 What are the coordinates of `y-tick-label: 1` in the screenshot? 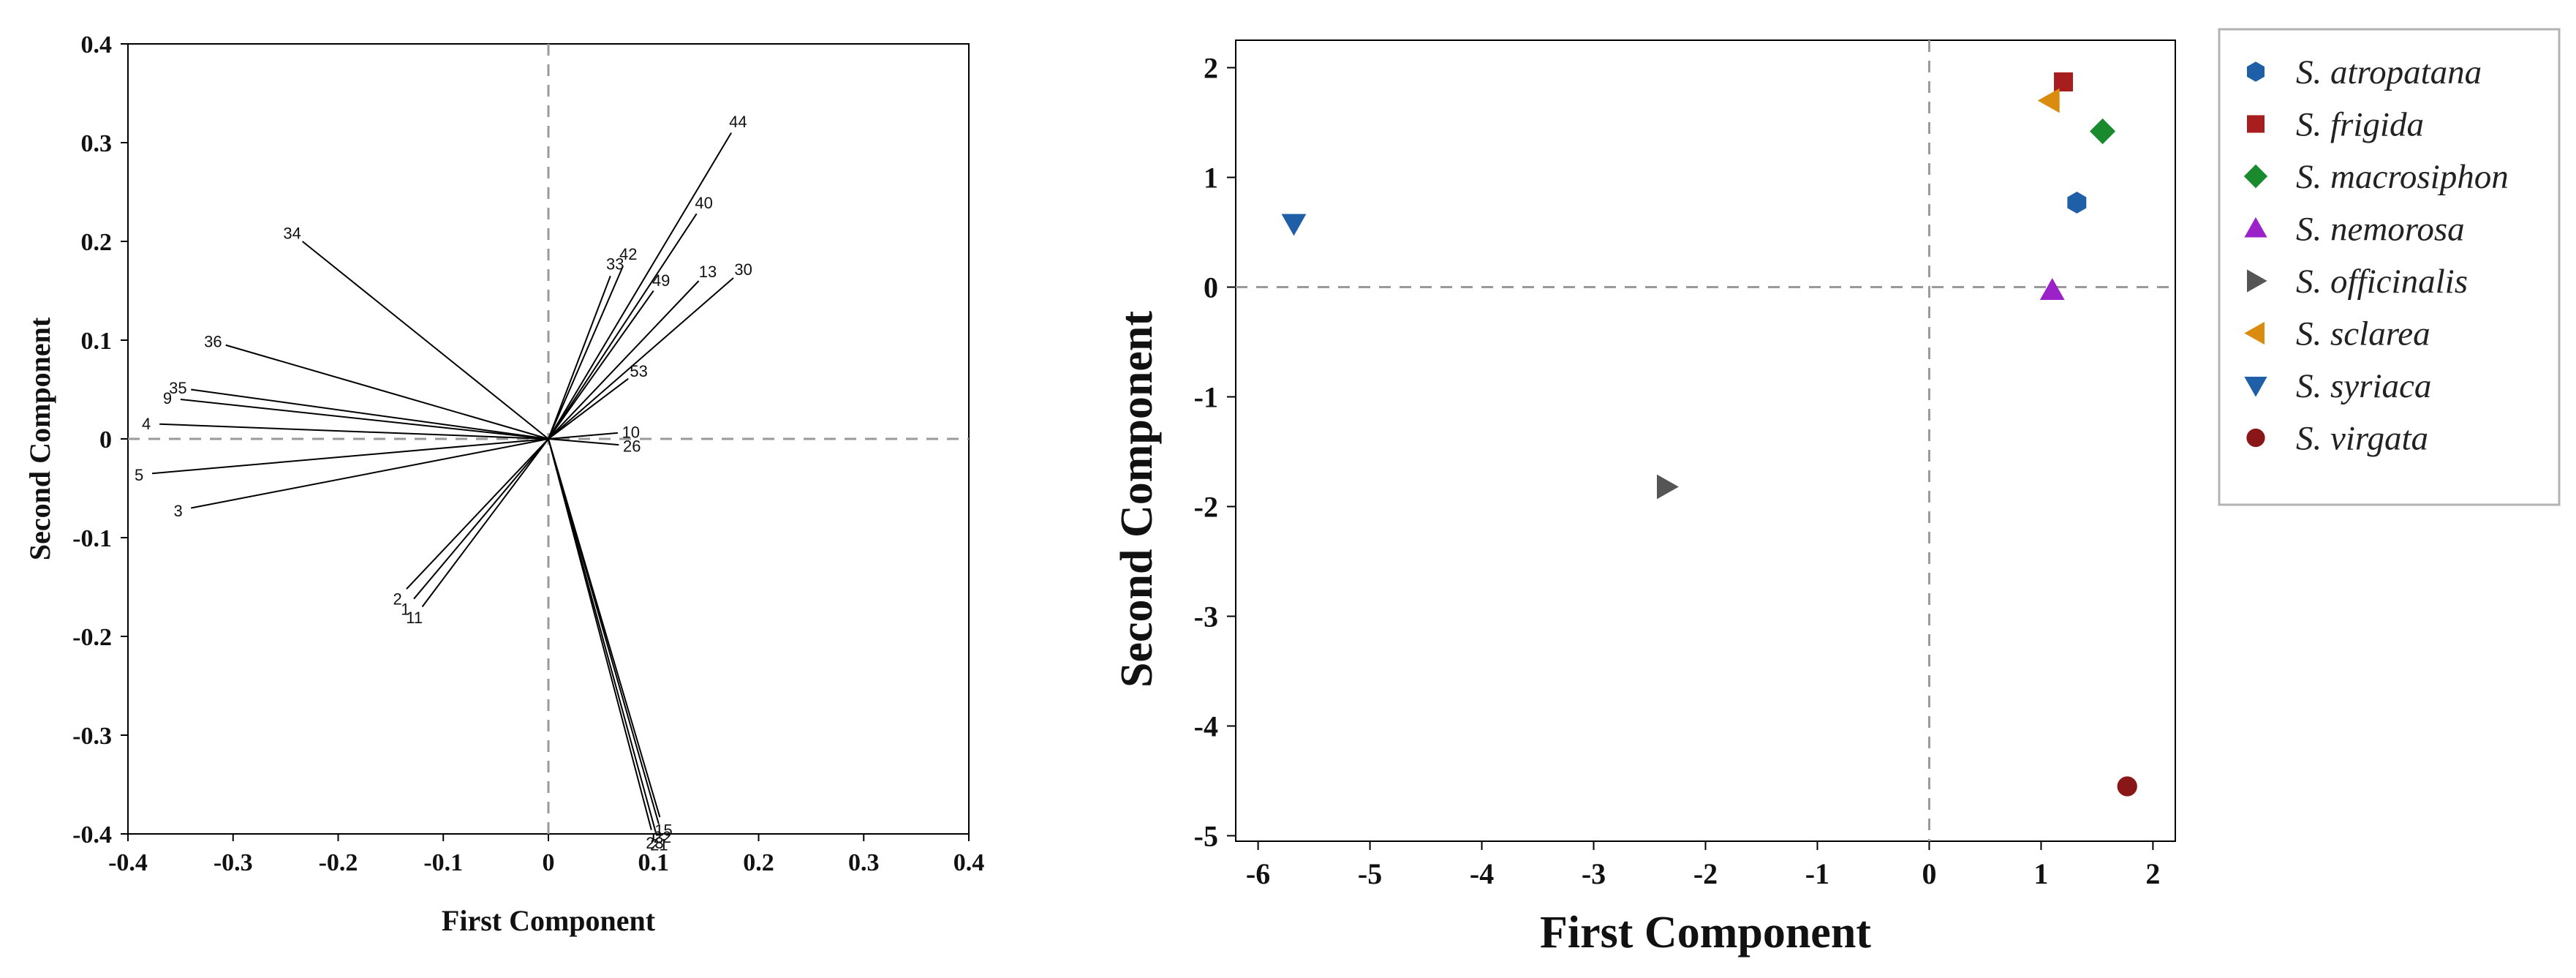 It's located at (1211, 178).